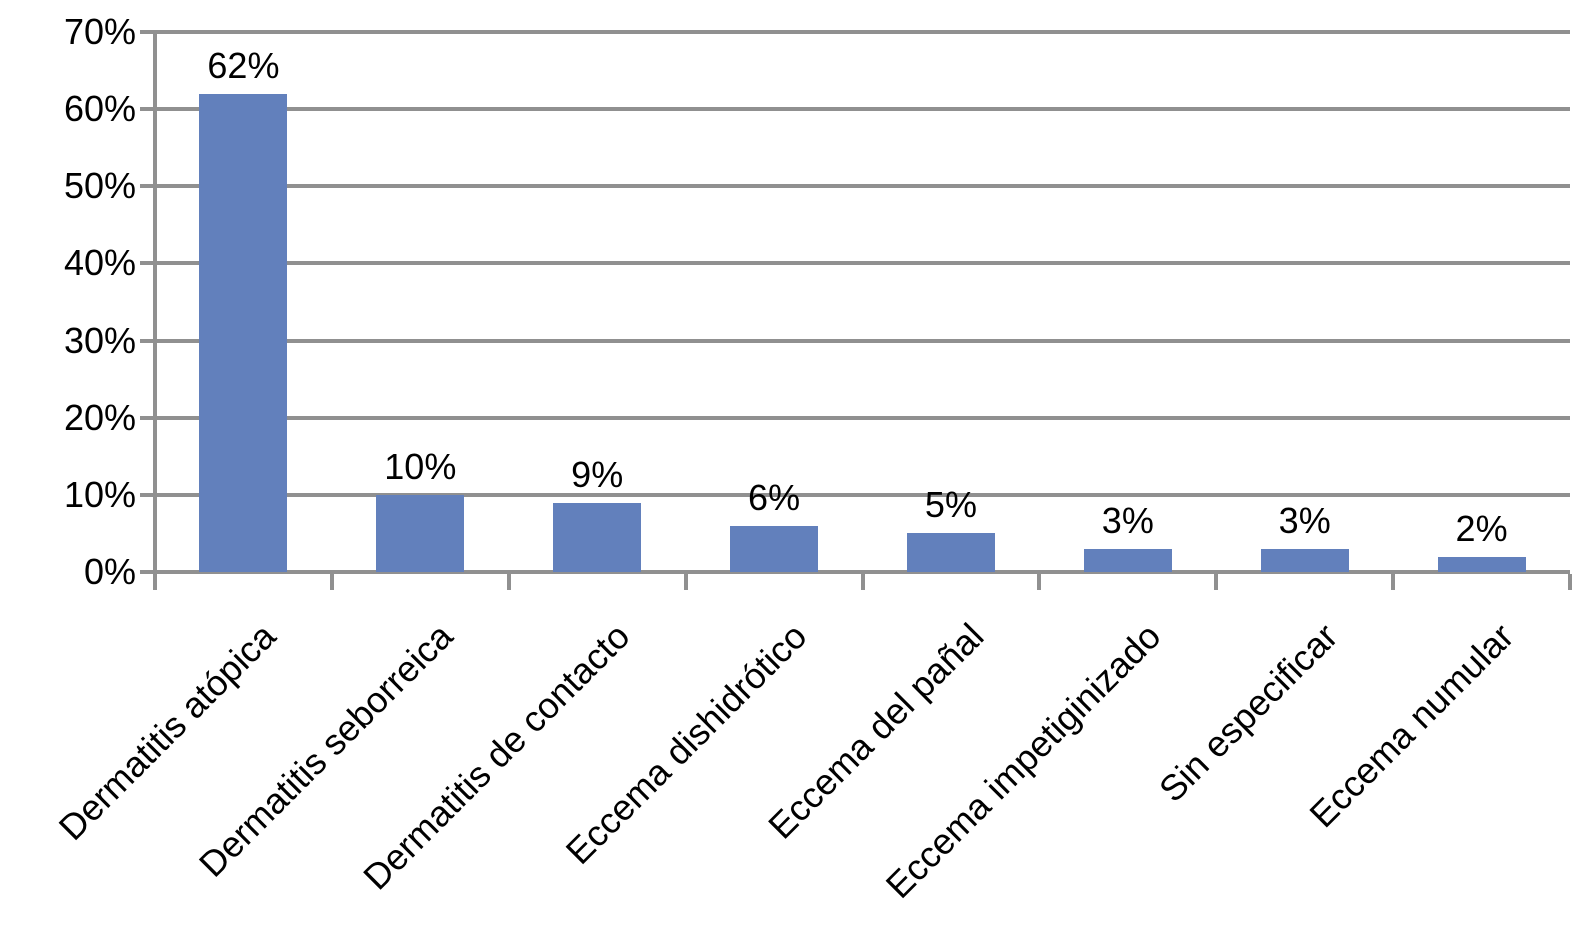  What do you see at coordinates (597, 474) in the screenshot?
I see `bar-value-label: 9%` at bounding box center [597, 474].